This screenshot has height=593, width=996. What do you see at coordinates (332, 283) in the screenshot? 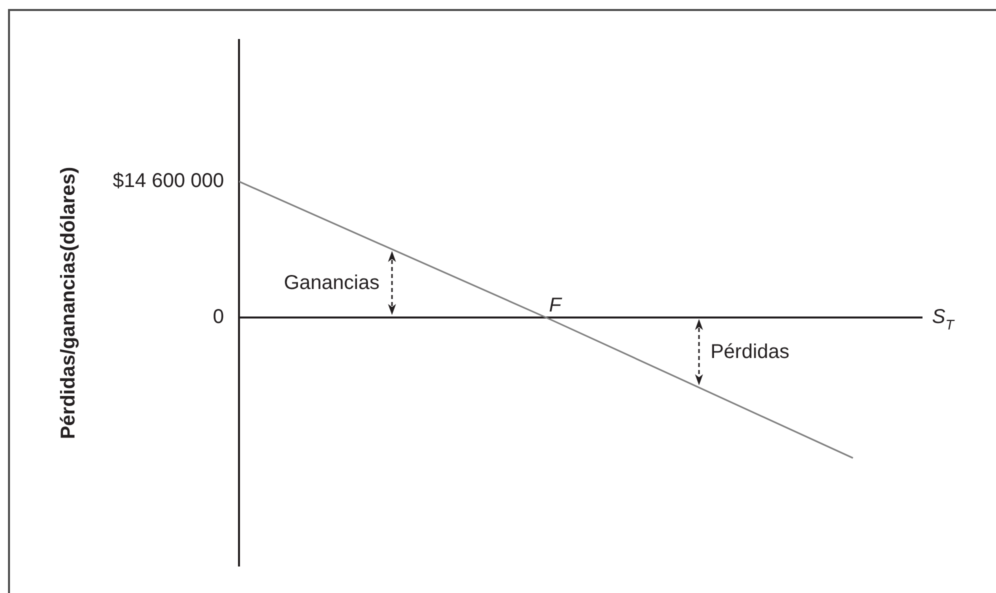
I see `annotation: Ganancias` at bounding box center [332, 283].